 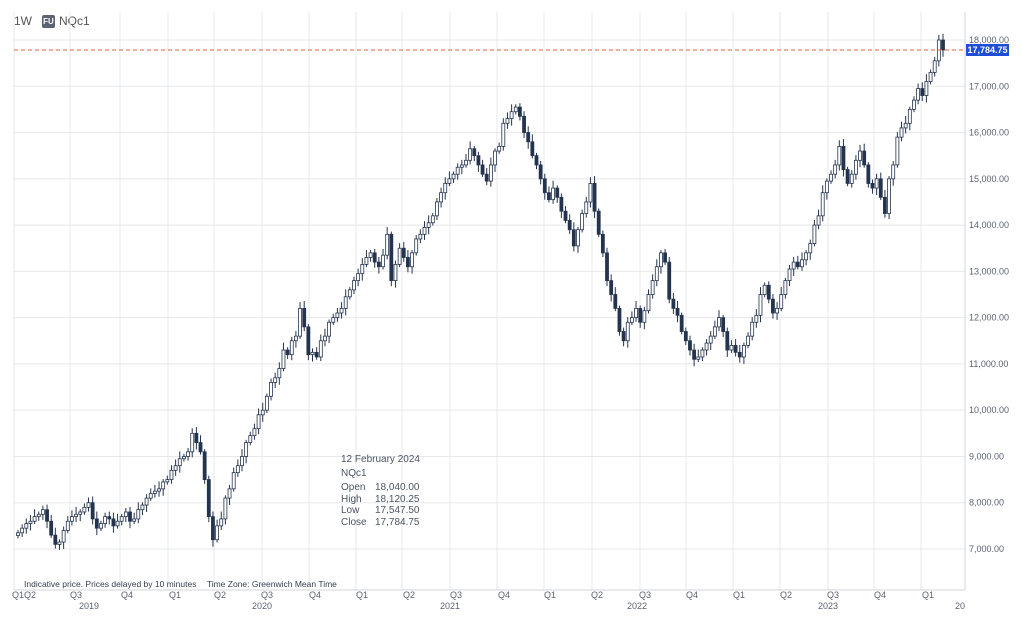 I want to click on x-year-label: 2020, so click(x=262, y=606).